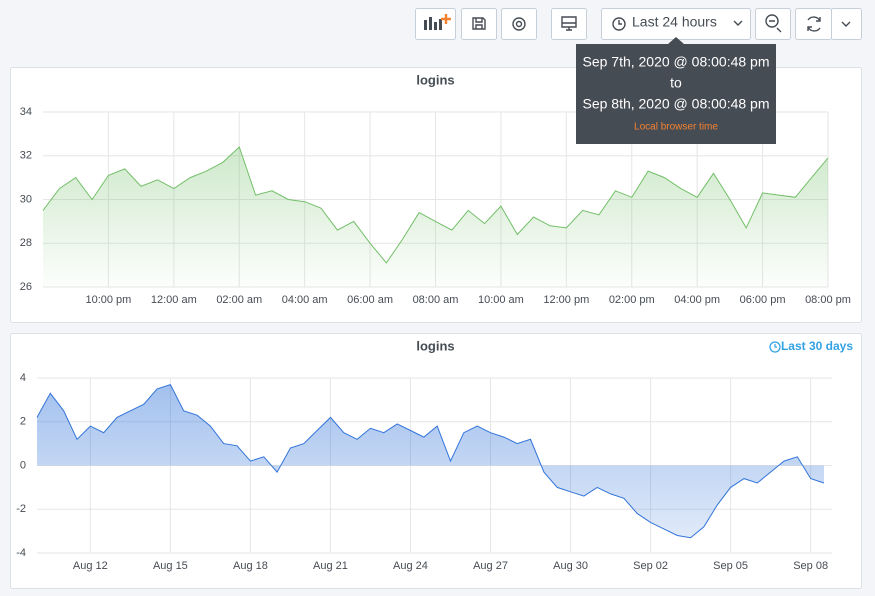 This screenshot has width=875, height=596. Describe the element at coordinates (775, 26) in the screenshot. I see `zoom-icon` at that location.